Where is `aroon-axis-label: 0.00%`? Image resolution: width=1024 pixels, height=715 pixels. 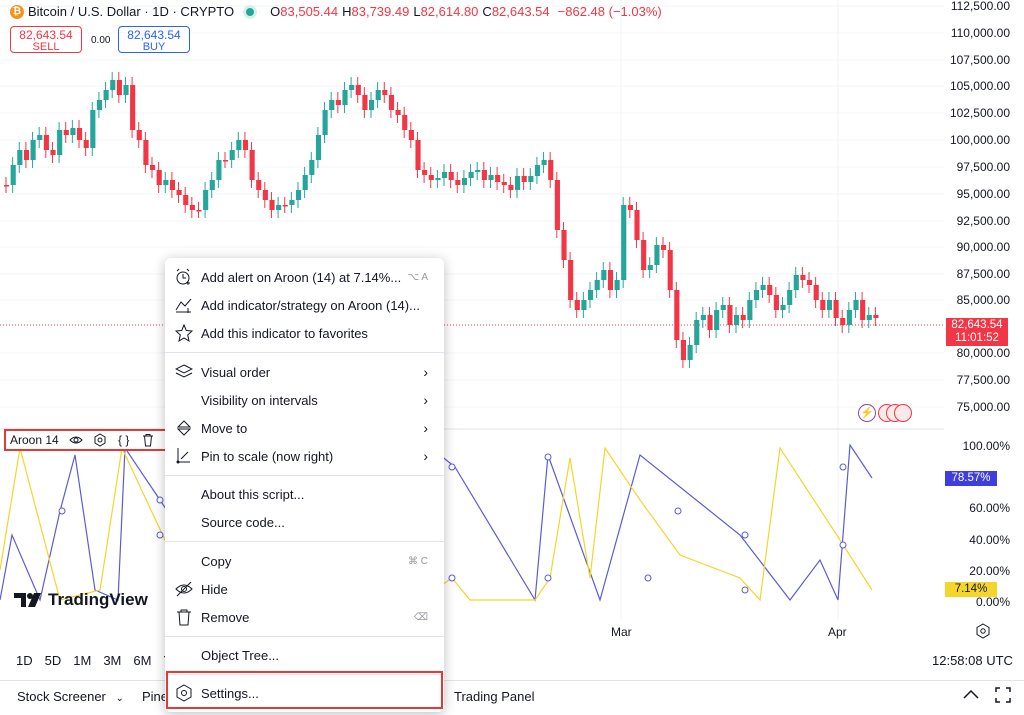
aroon-axis-label: 0.00% is located at coordinates (992, 602).